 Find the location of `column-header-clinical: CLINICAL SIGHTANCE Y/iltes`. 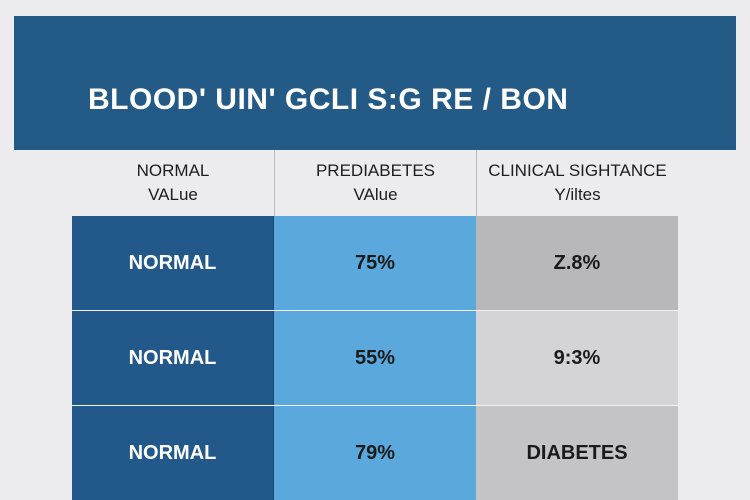

column-header-clinical: CLINICAL SIGHTANCE Y/iltes is located at coordinates (577, 183).